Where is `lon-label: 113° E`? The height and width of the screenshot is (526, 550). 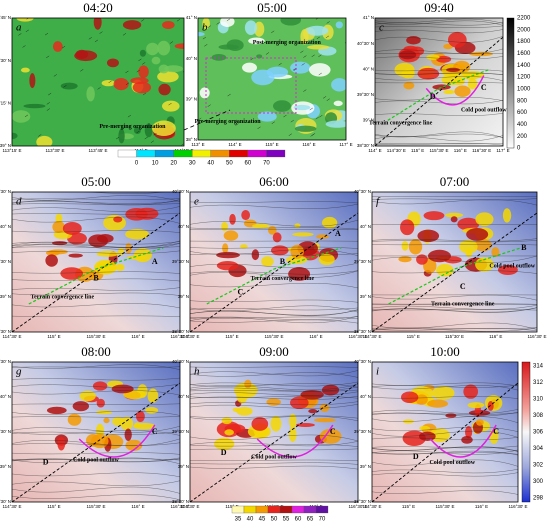 lon-label: 113° E is located at coordinates (197, 144).